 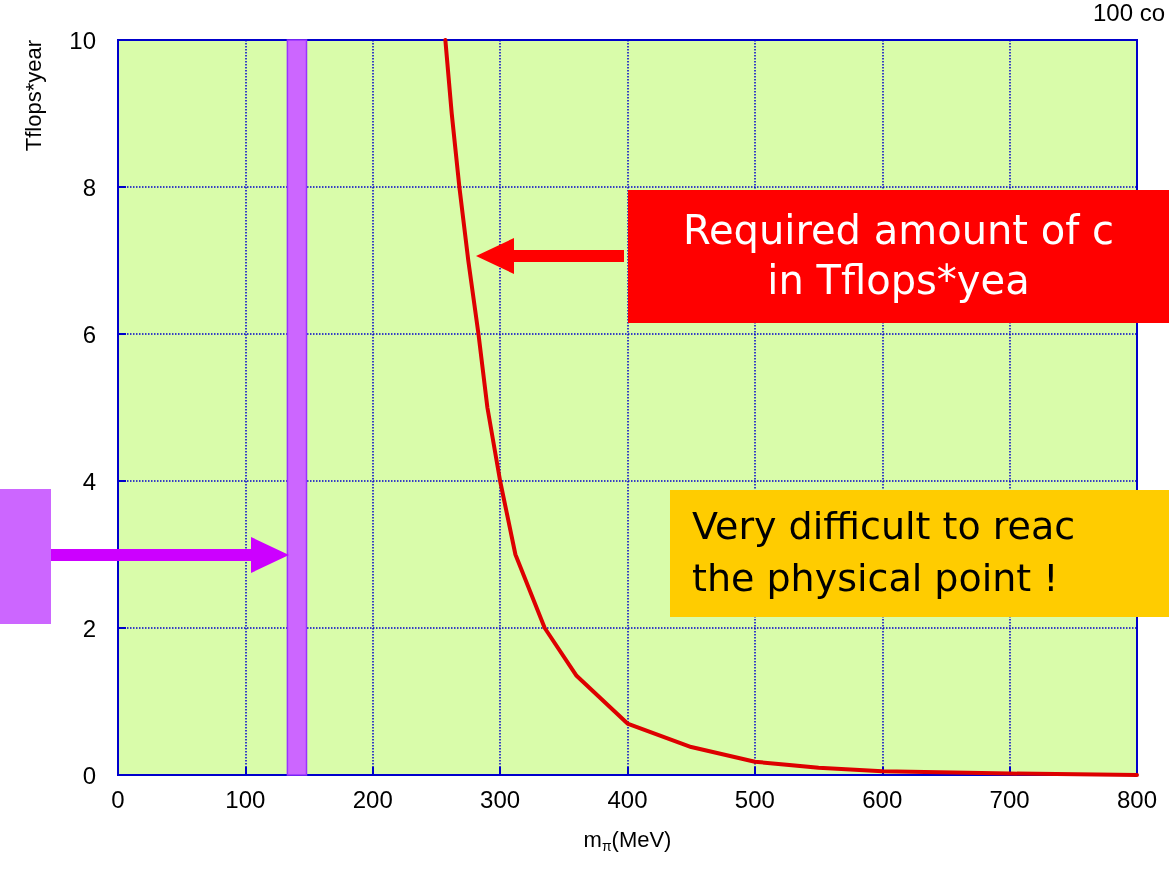 I want to click on annotation: Very difficult to reac the physical point !, so click(x=919, y=553).